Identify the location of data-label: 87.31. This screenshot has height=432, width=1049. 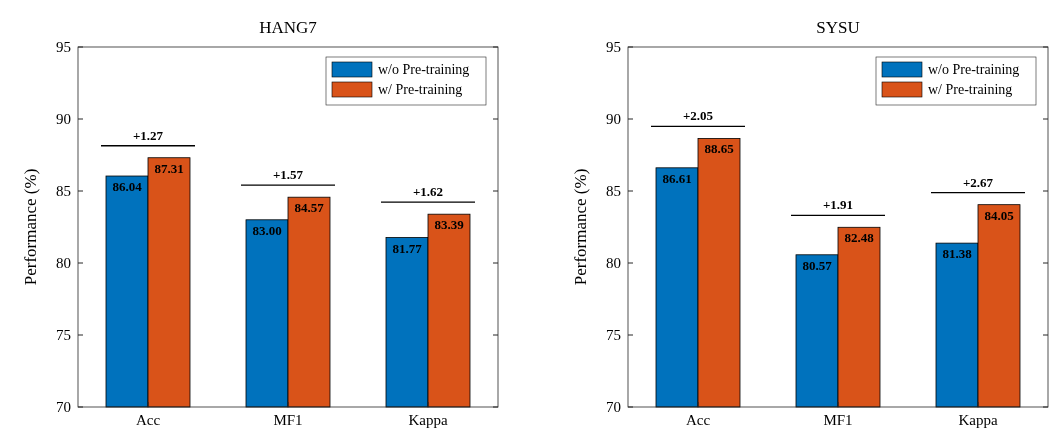
(169, 168).